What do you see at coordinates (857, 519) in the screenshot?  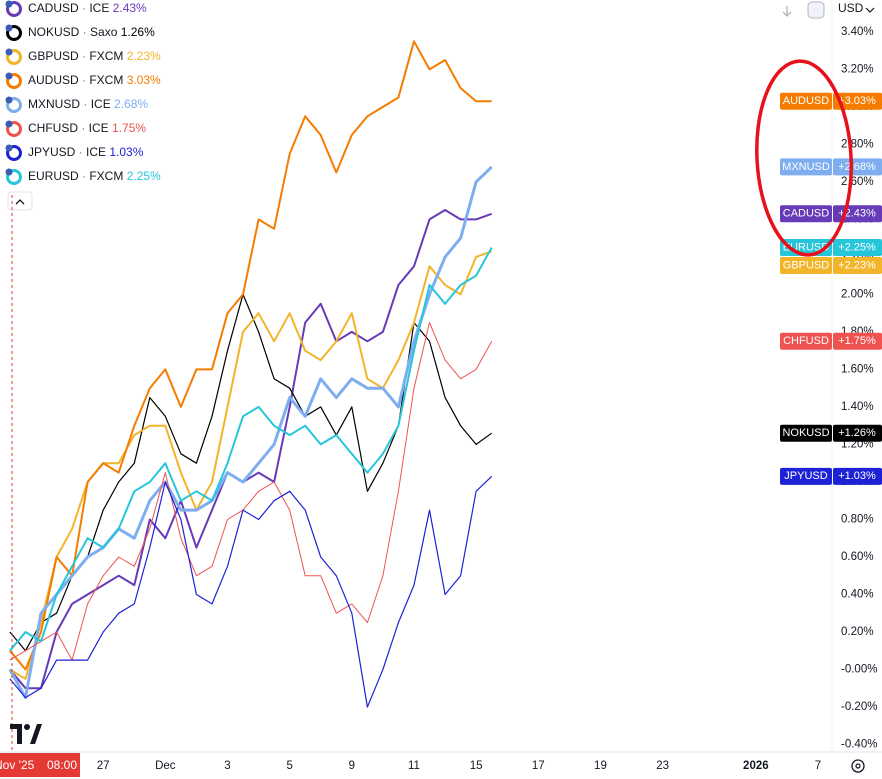 I see `y-tick-label: 0.80%` at bounding box center [857, 519].